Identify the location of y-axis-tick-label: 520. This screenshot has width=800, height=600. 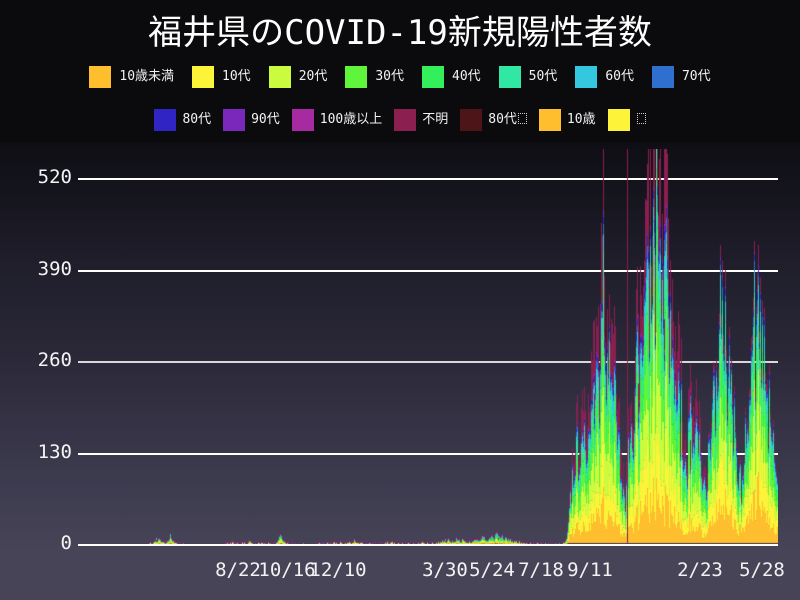
(54, 177).